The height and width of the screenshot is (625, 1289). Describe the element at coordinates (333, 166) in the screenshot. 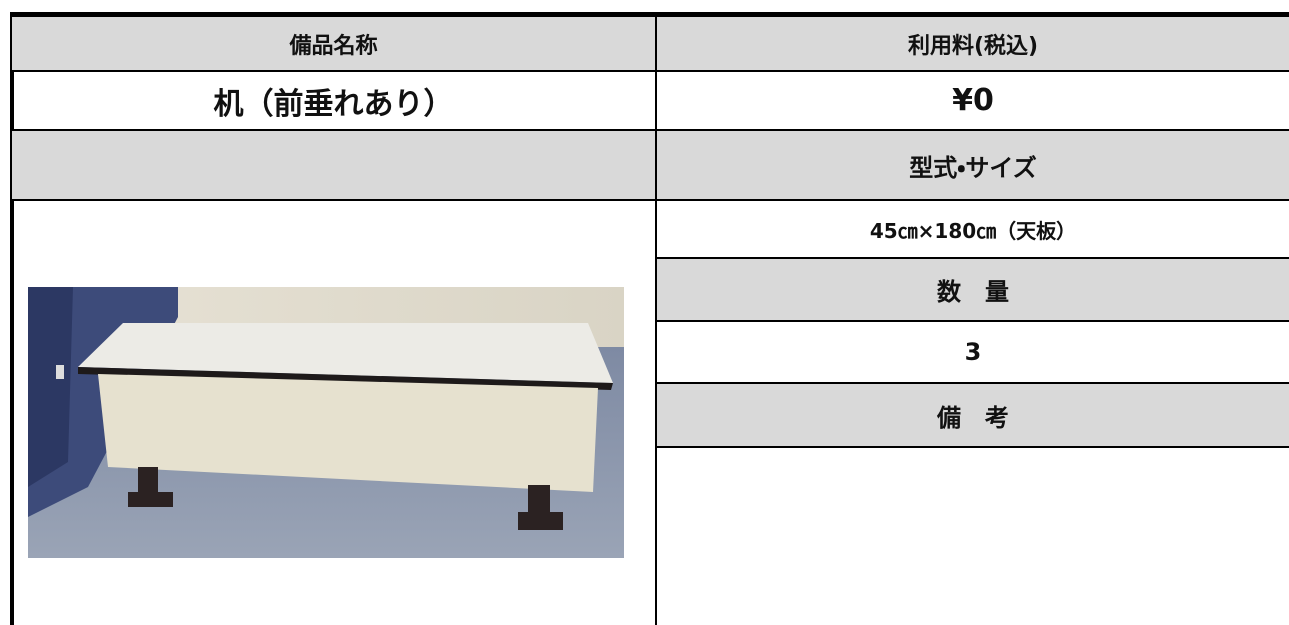

I see `empty-cell` at that location.